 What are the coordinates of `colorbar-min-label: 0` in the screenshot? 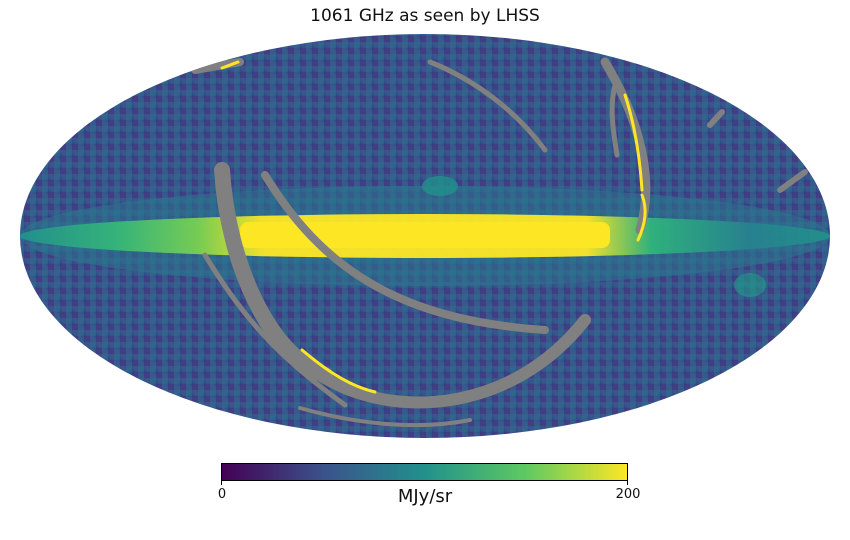 It's located at (222, 494).